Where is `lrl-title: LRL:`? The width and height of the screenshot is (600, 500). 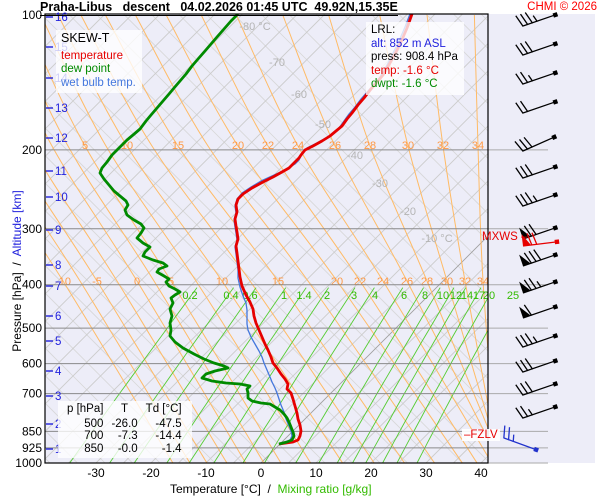 lrl-title: LRL: is located at coordinates (383, 30).